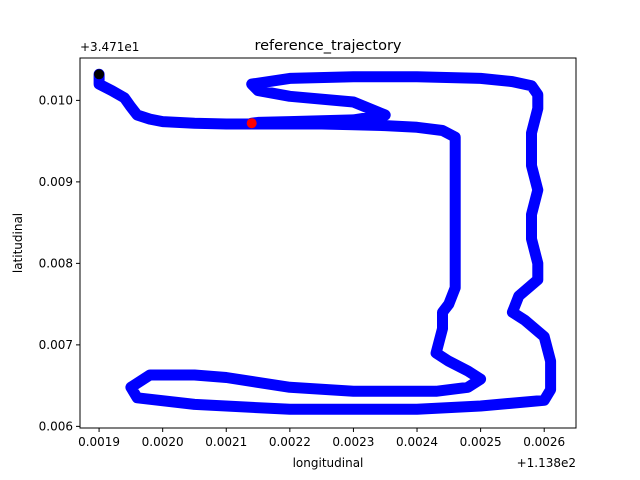 The height and width of the screenshot is (480, 640). I want to click on y-tick-label: 0.007, so click(56, 345).